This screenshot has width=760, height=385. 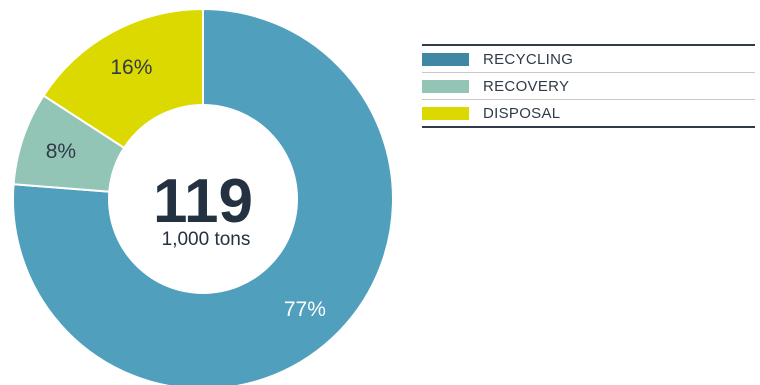 What do you see at coordinates (305, 309) in the screenshot?
I see `slice-label-recycling: 77%` at bounding box center [305, 309].